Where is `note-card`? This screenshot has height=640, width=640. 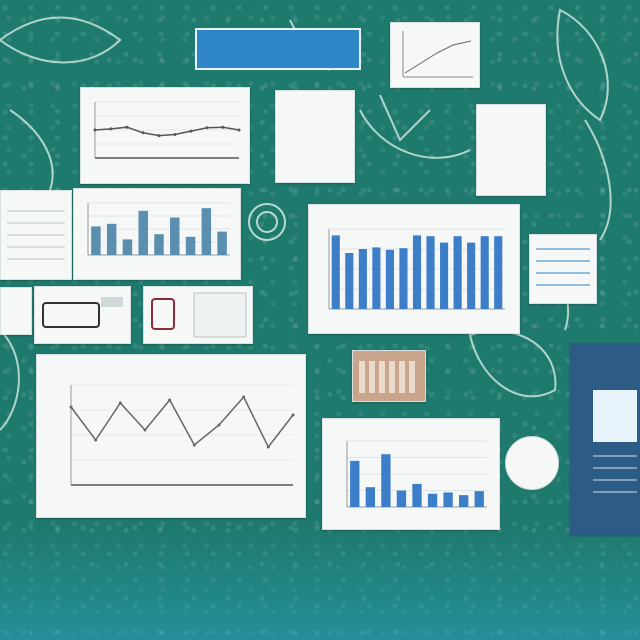
note-card is located at coordinates (315, 136).